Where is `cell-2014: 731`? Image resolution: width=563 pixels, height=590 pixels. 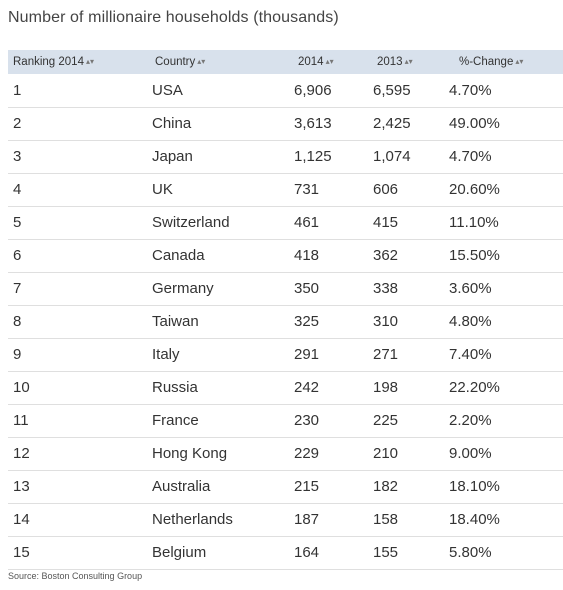 cell-2014: 731 is located at coordinates (331, 190).